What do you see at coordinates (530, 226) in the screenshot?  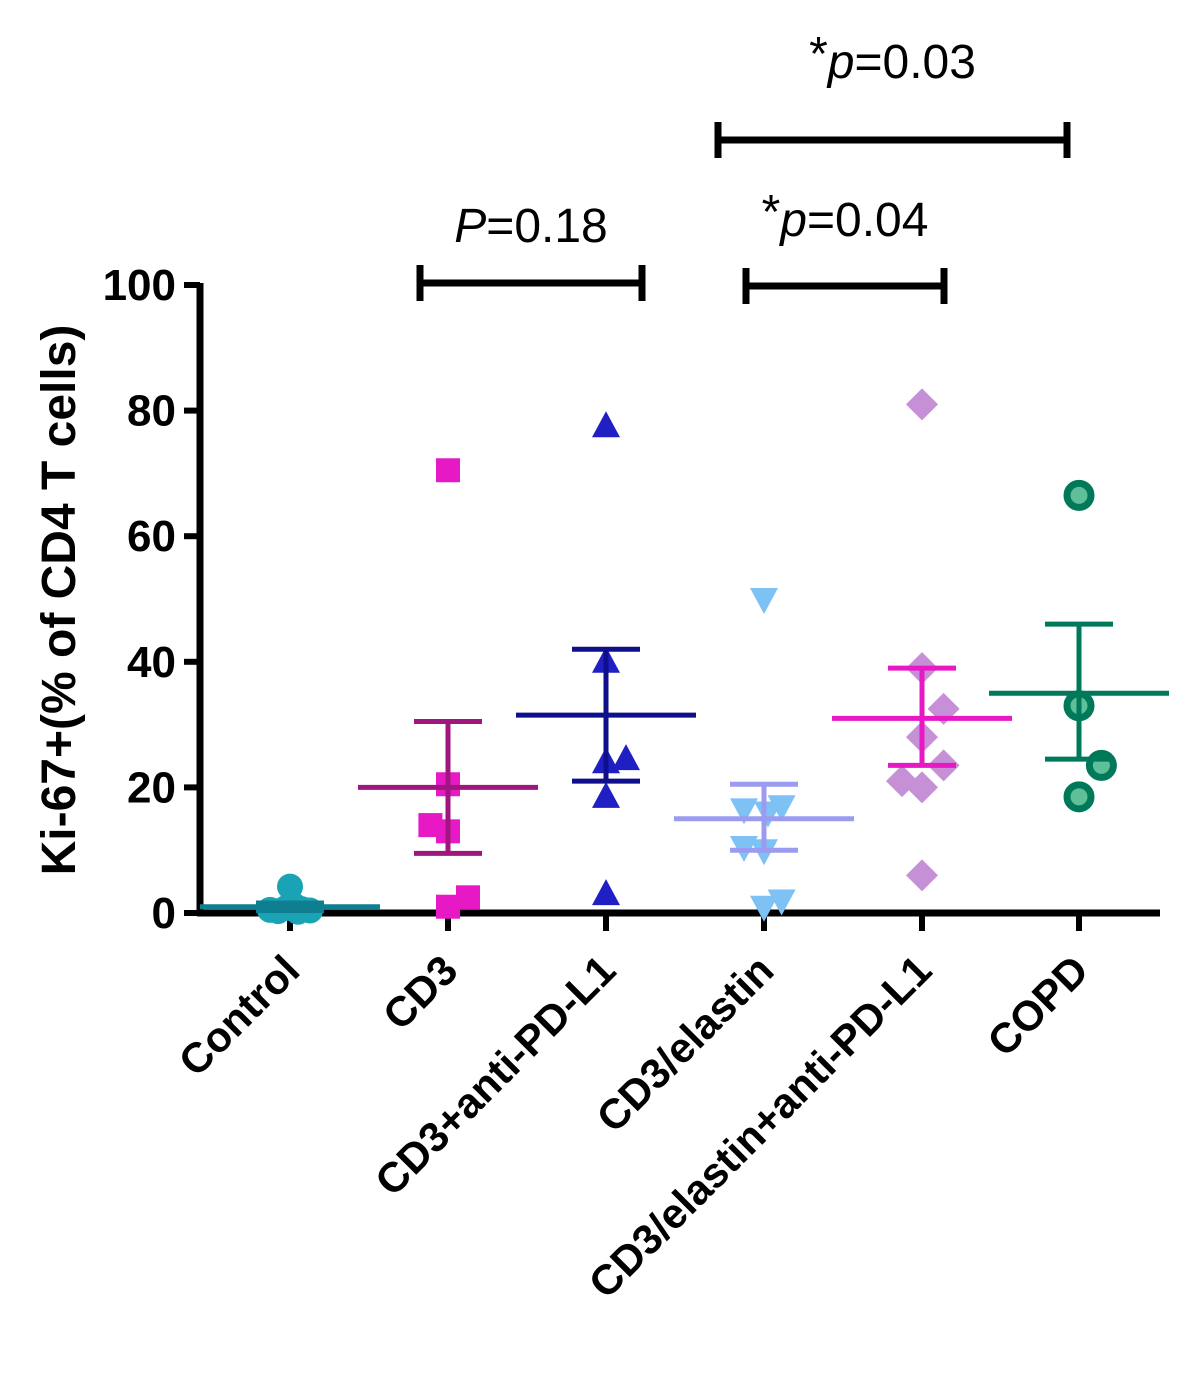 I see `comparison-p-value: P=0.18` at bounding box center [530, 226].